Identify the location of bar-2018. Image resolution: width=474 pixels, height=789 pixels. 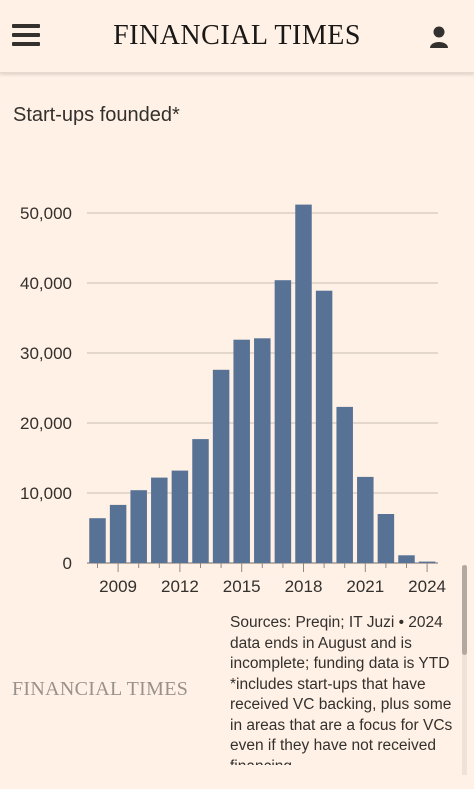
(303, 383).